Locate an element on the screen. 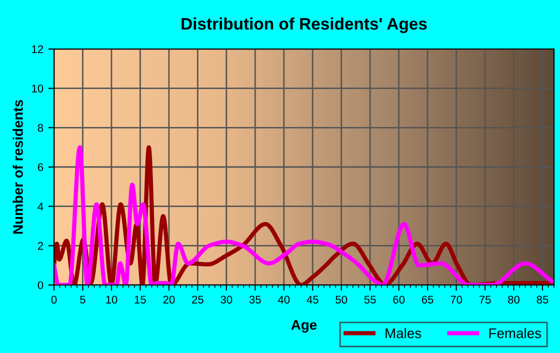  x-tick-label: 5 is located at coordinates (83, 300).